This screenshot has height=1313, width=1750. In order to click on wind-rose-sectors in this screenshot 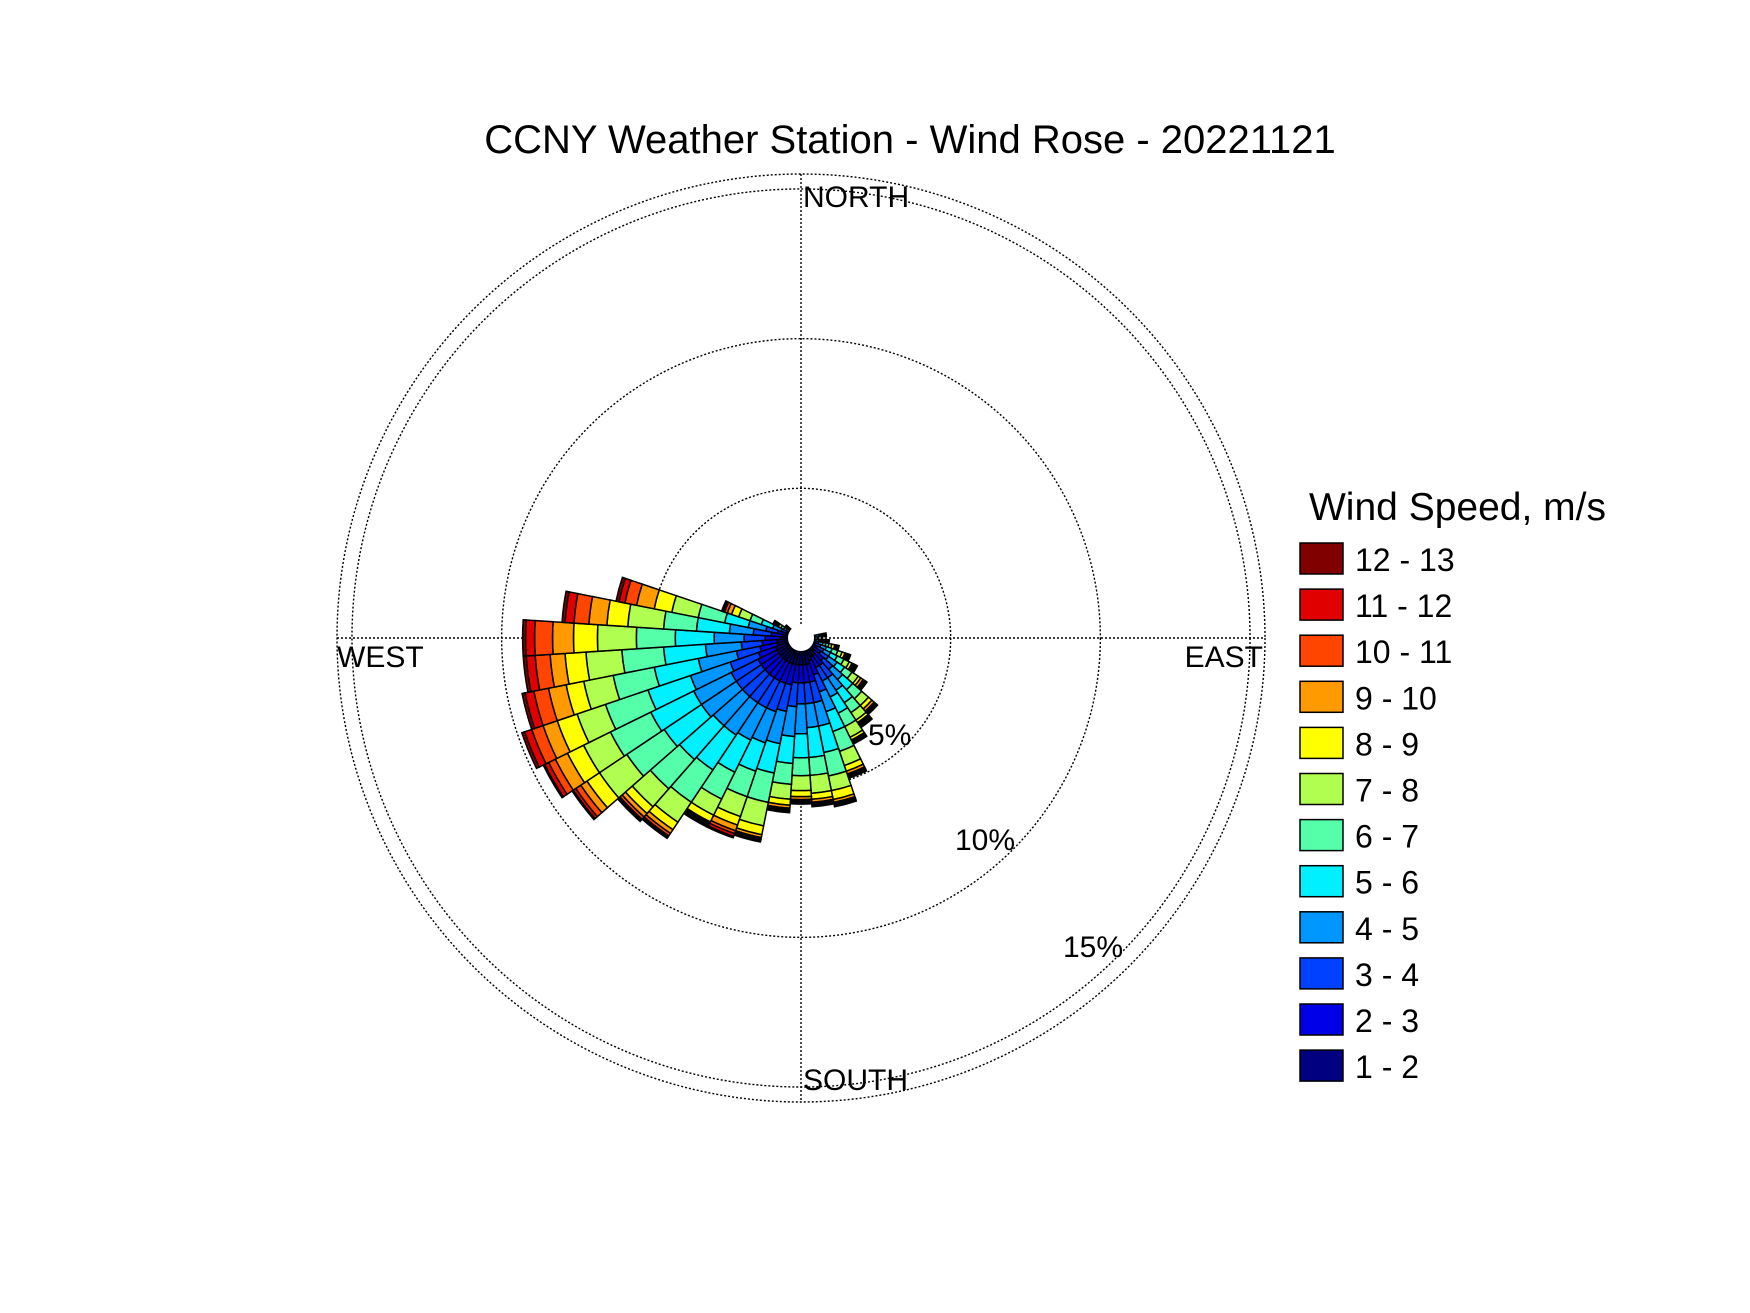, I will do `click(699, 709)`.